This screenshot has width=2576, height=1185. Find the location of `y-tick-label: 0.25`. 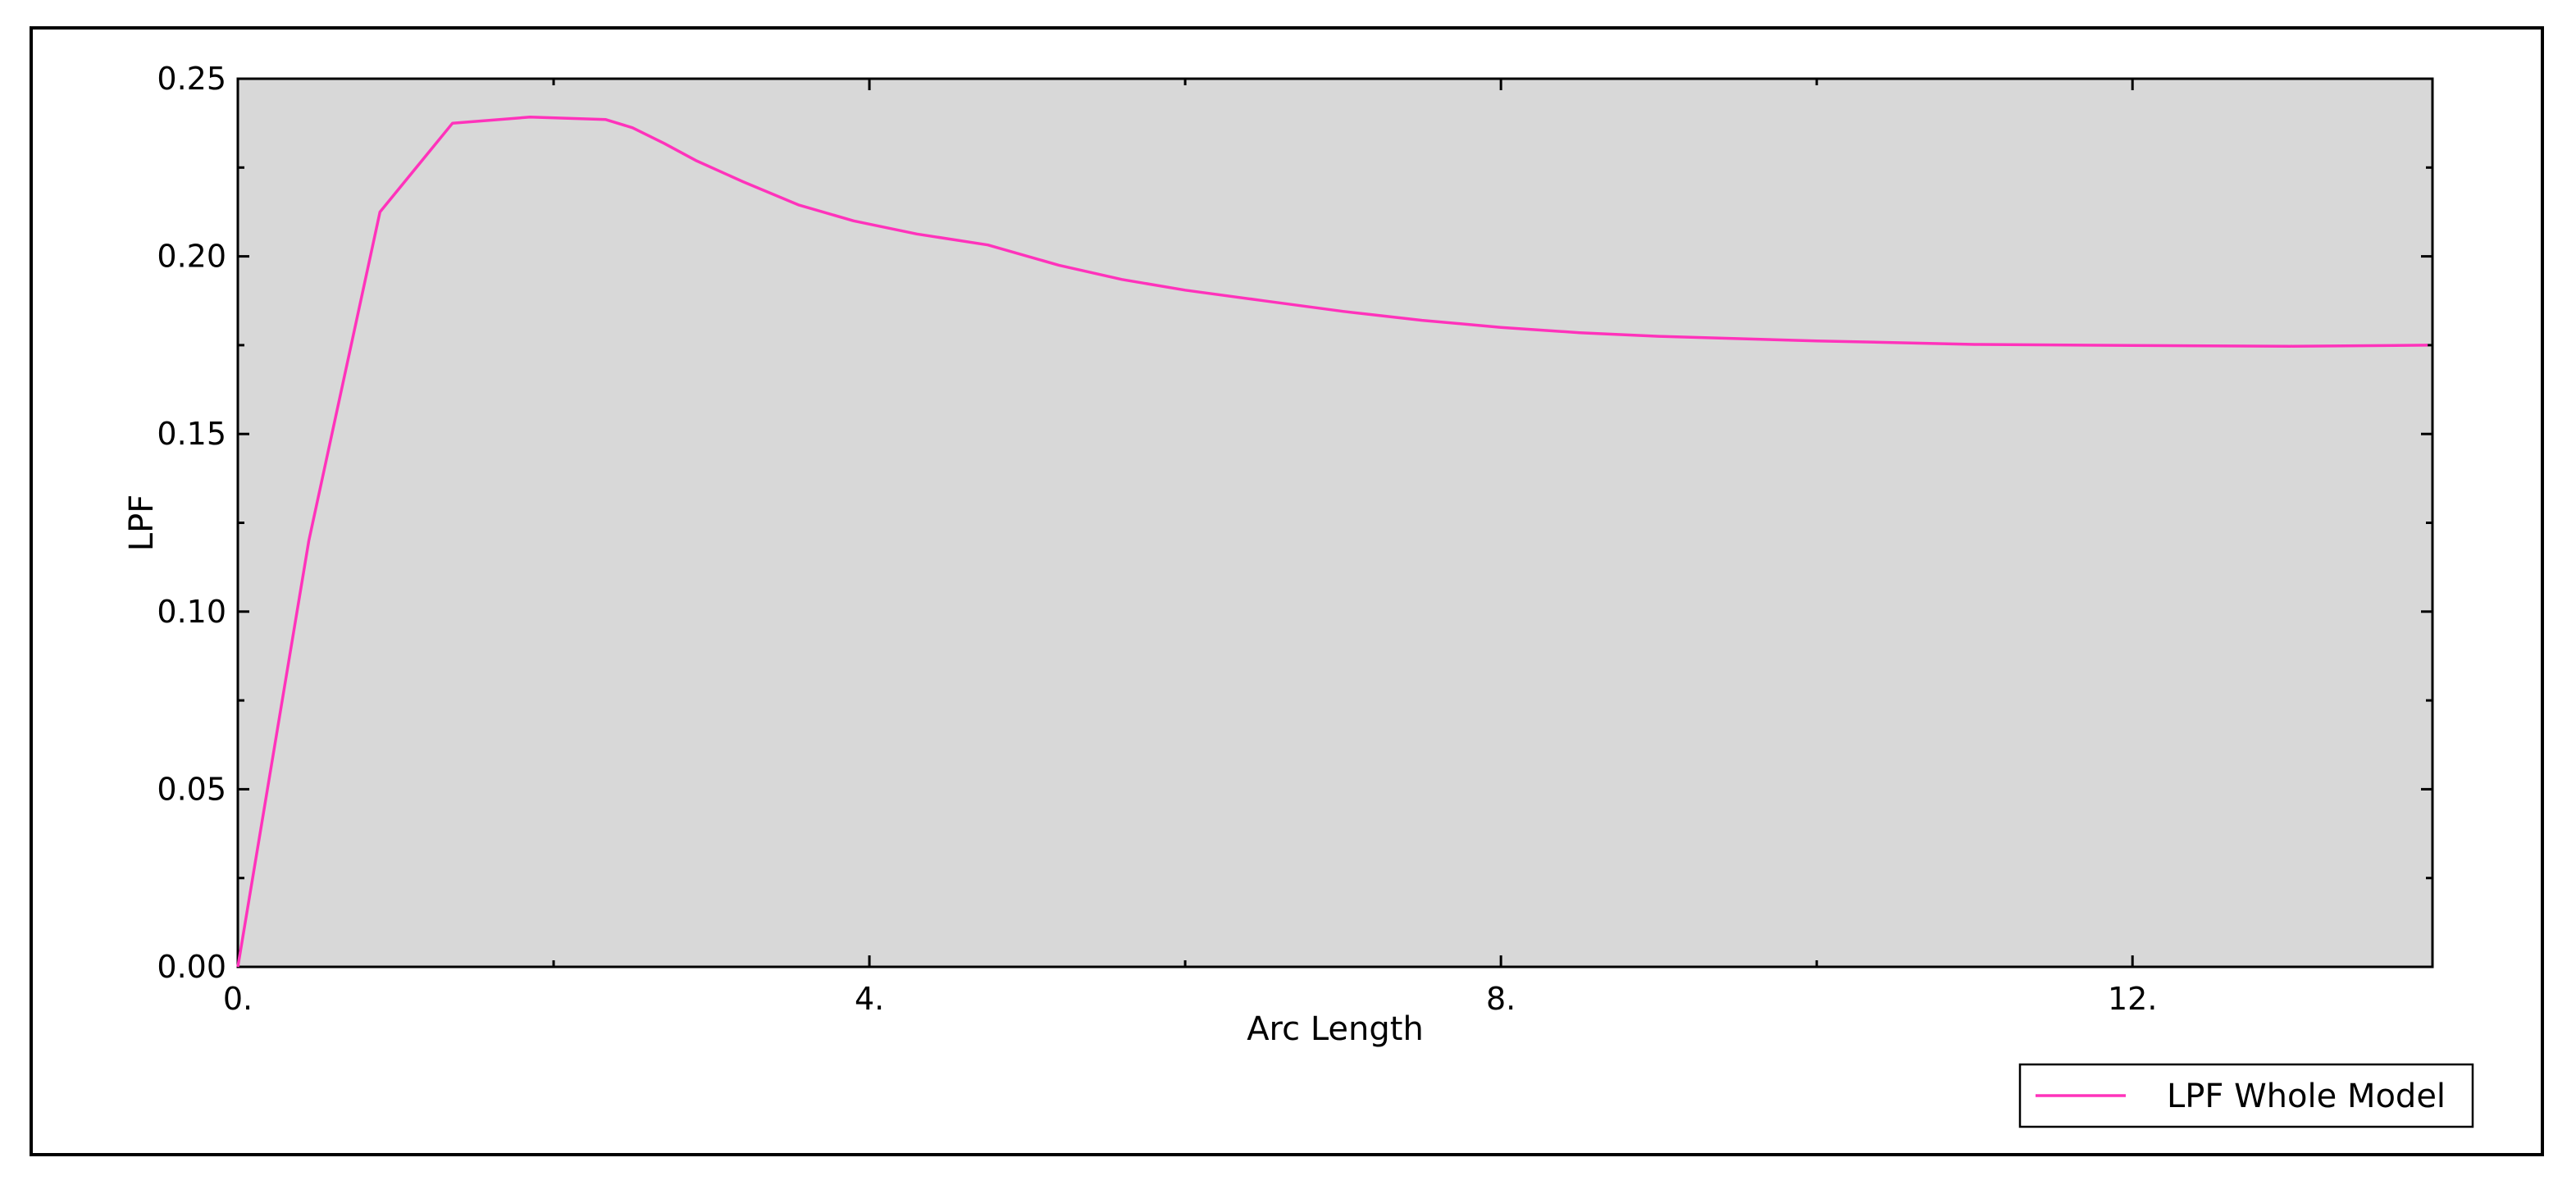

y-tick-label: 0.25 is located at coordinates (191, 79).